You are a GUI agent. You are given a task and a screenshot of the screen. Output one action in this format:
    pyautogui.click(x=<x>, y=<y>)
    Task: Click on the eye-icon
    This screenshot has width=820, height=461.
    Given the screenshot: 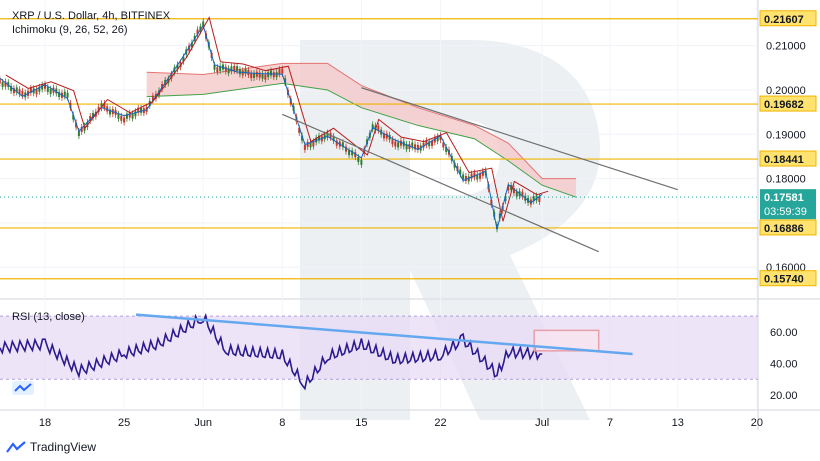 What is the action you would take?
    pyautogui.click(x=23, y=388)
    